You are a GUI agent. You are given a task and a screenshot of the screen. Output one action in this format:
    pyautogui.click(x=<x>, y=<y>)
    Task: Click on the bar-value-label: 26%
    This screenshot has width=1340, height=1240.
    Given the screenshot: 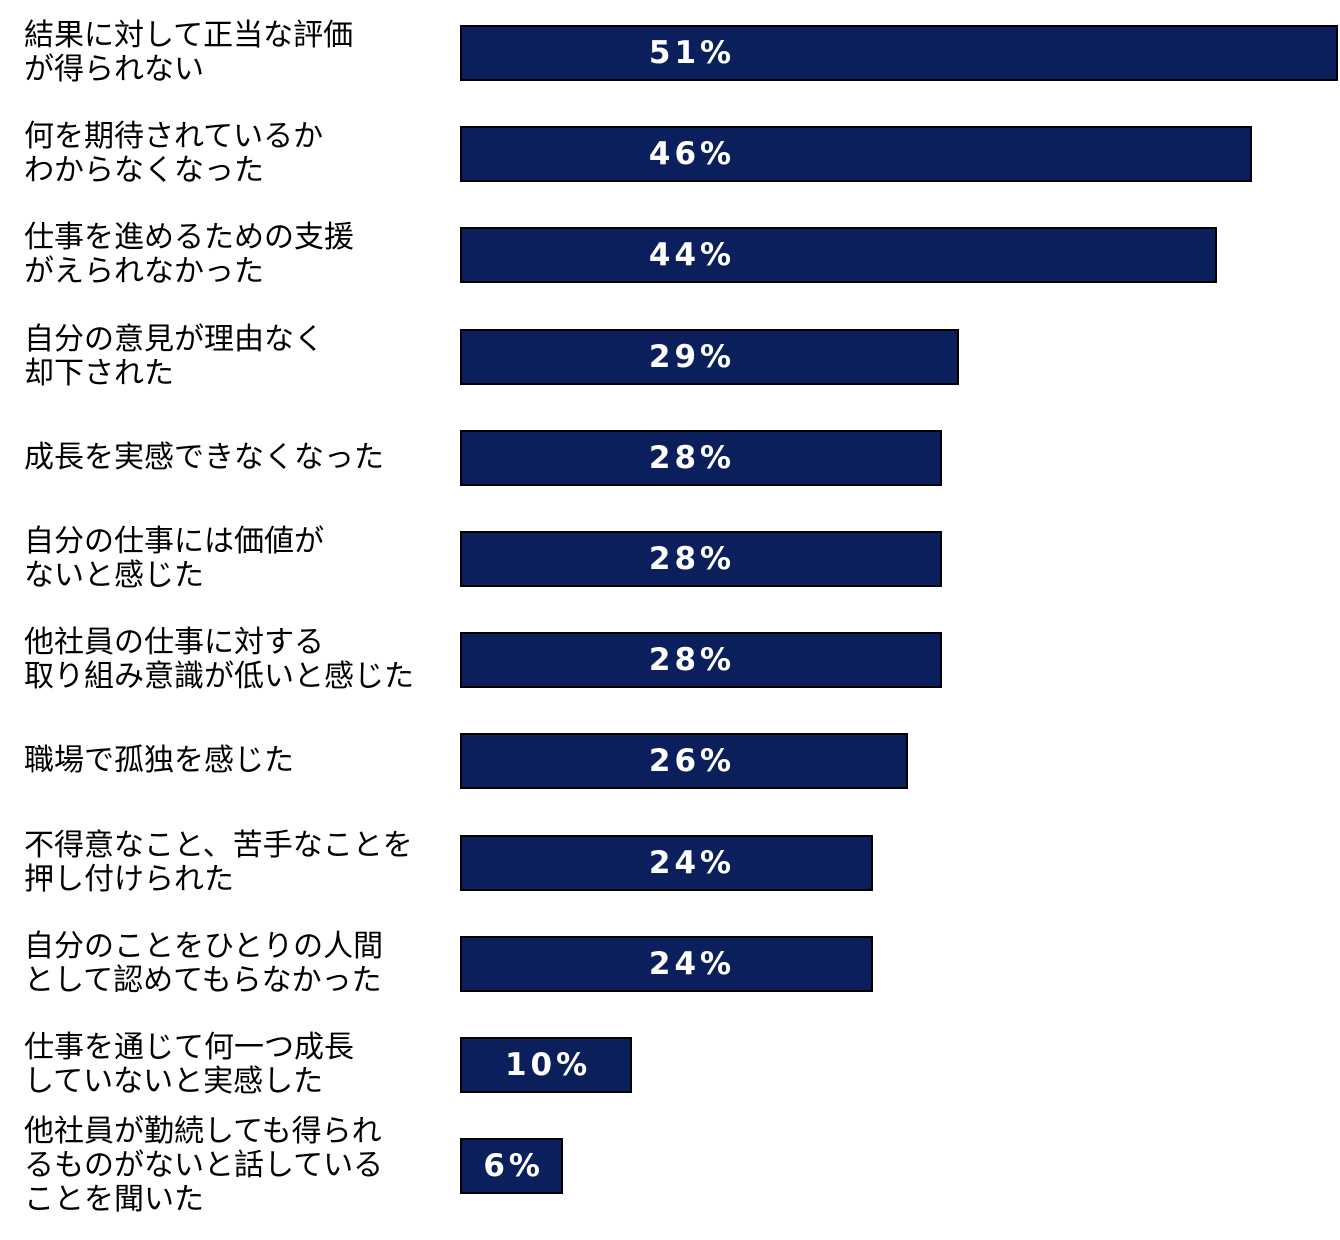 What is the action you would take?
    pyautogui.click(x=692, y=761)
    